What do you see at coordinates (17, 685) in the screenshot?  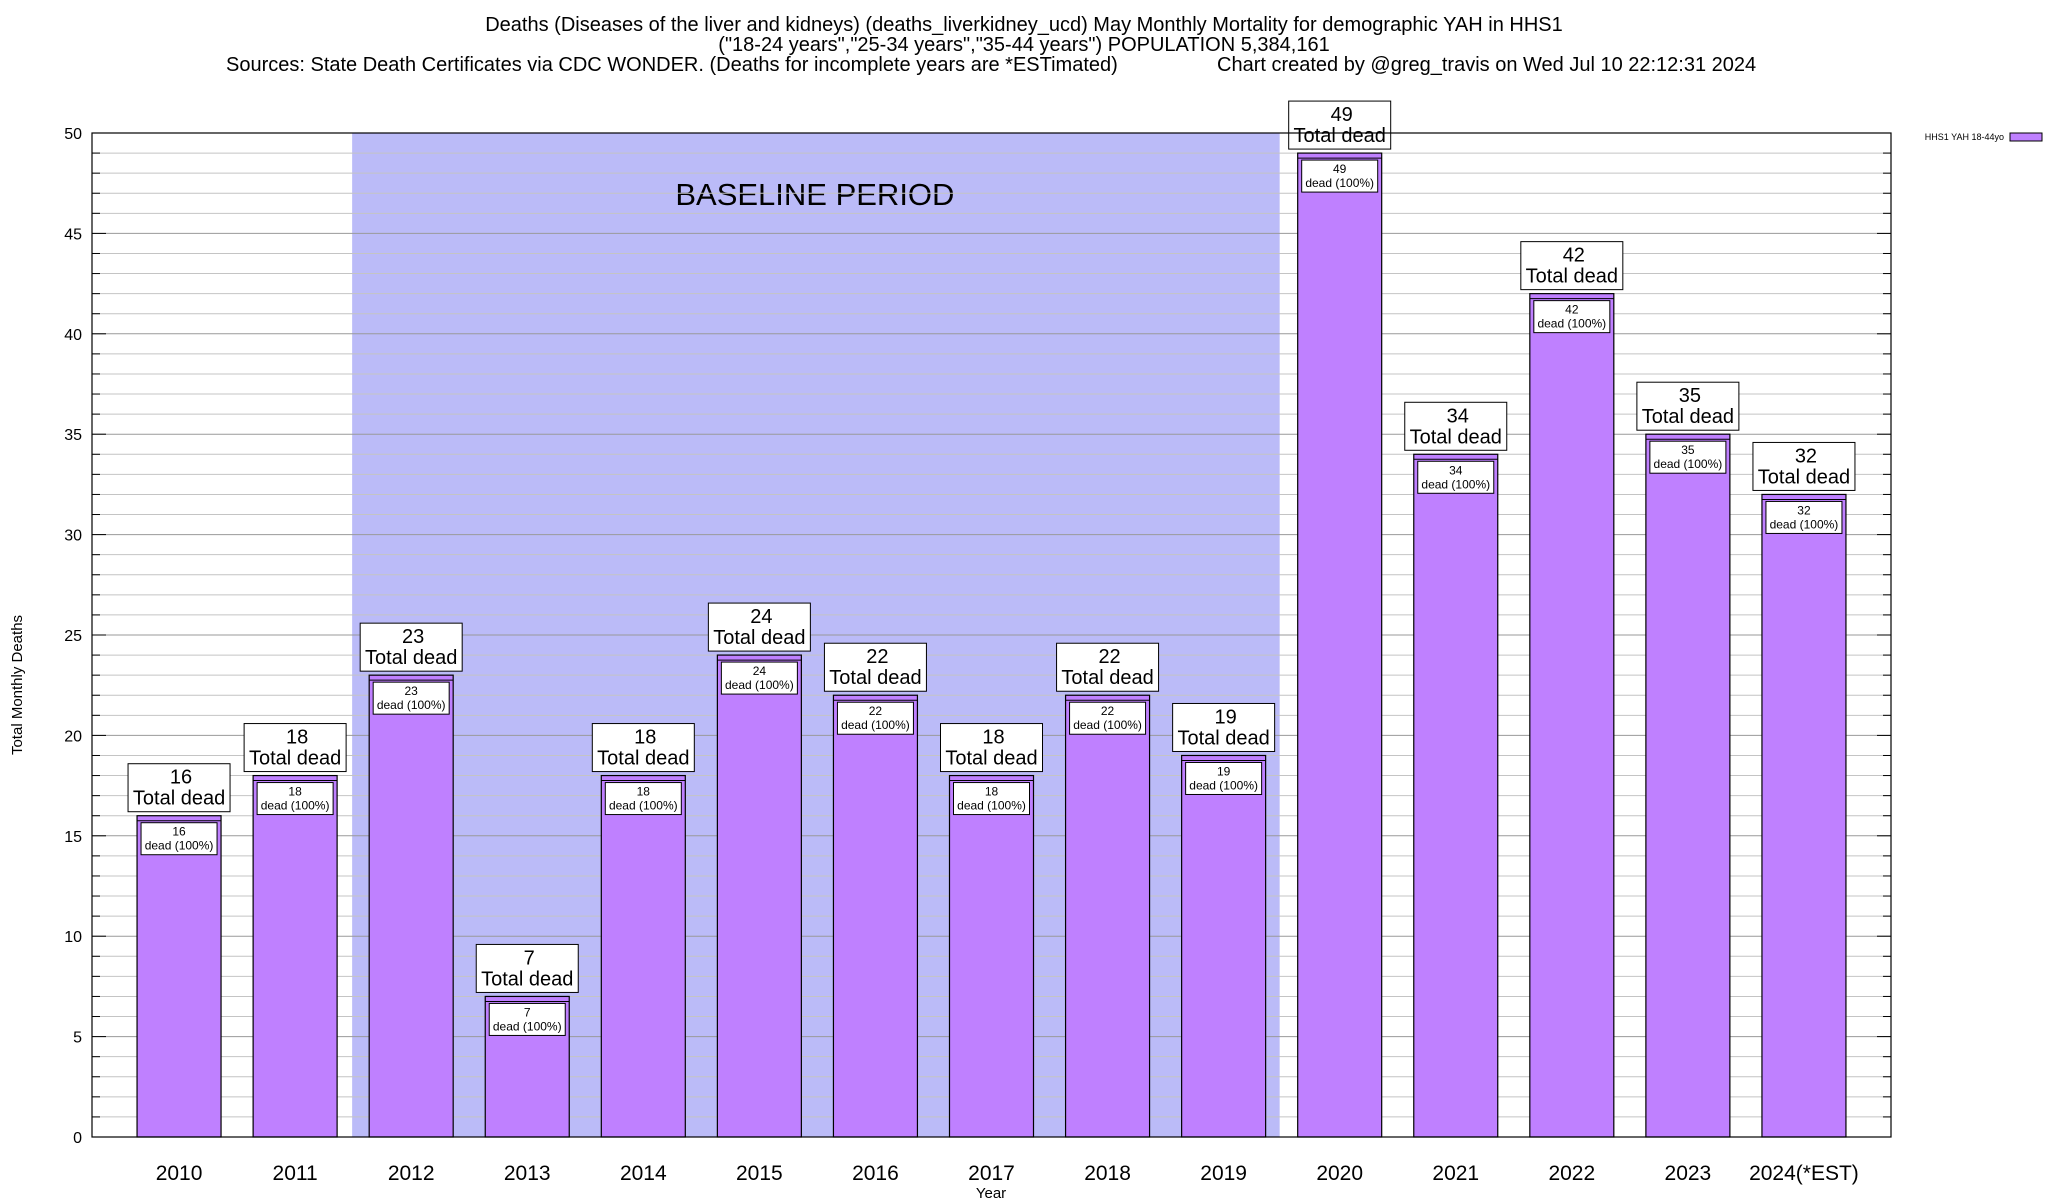 I see `y-axis-label: Total Monthly Deaths` at bounding box center [17, 685].